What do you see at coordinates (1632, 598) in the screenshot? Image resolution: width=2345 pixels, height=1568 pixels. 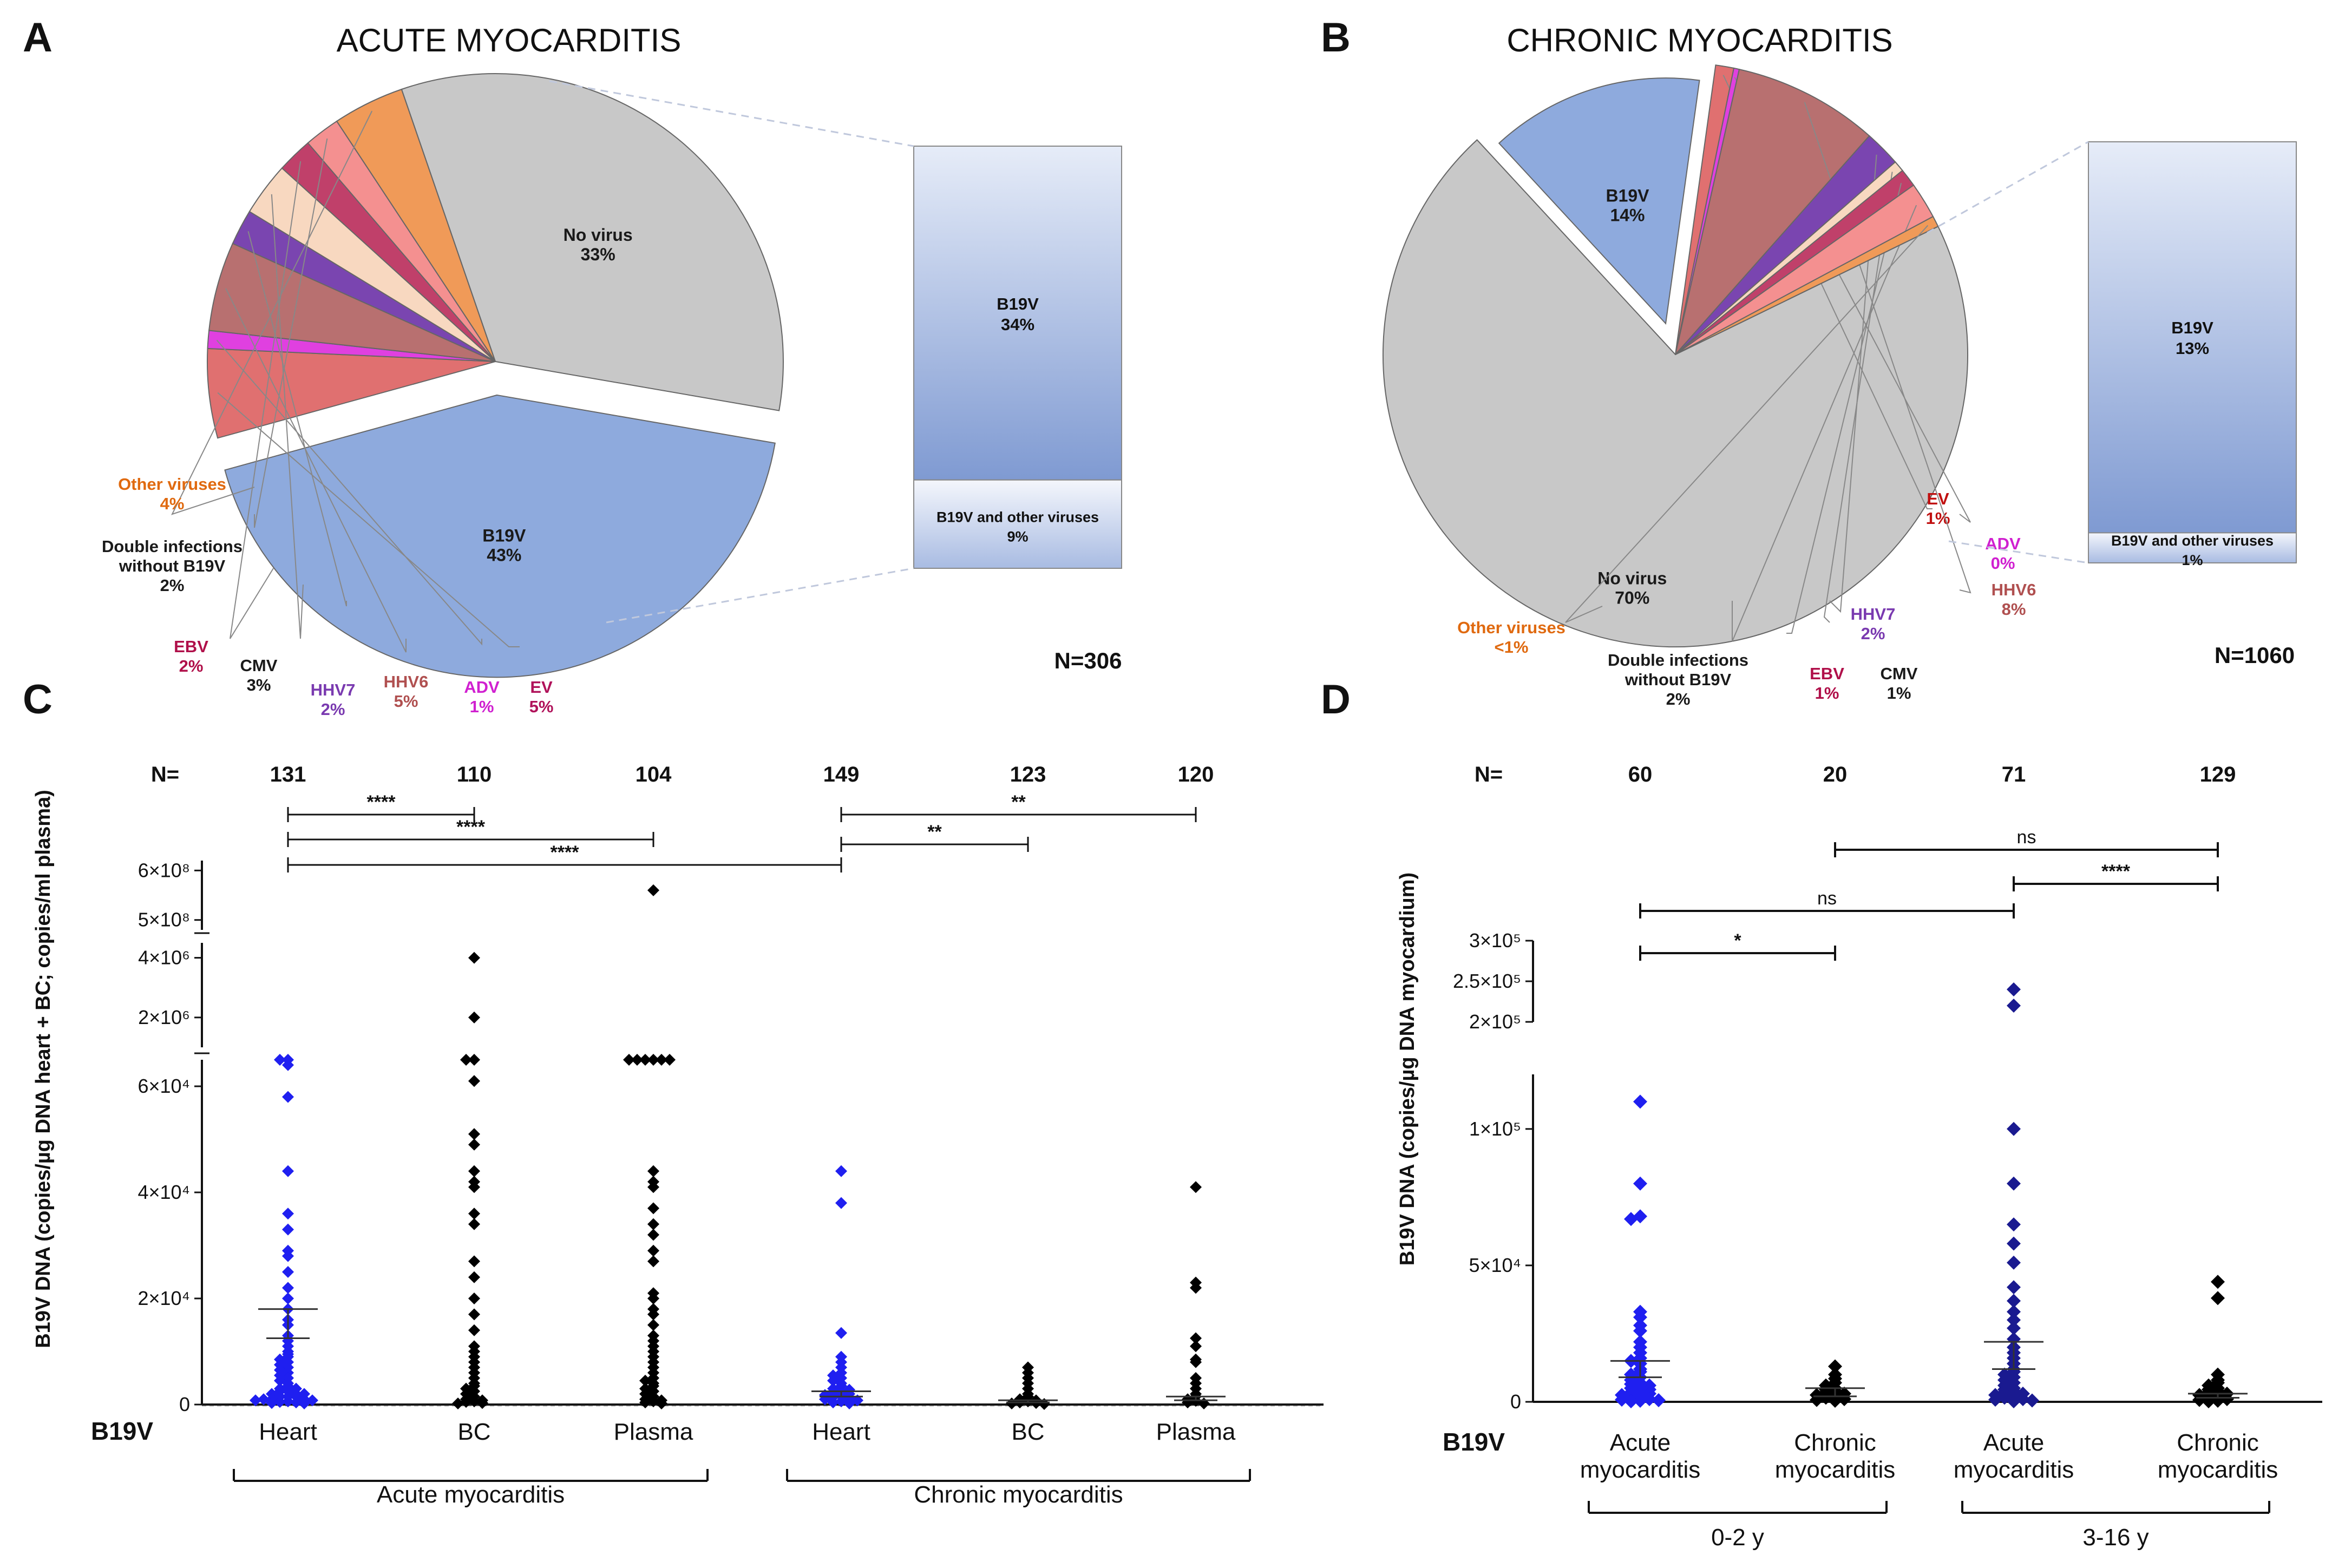 I see `slice-pct-no-virus: 70%` at bounding box center [1632, 598].